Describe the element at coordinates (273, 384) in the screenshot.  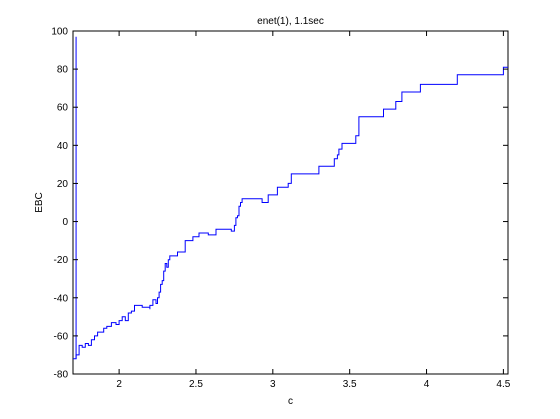
I see `x-tick-label: 3` at that location.